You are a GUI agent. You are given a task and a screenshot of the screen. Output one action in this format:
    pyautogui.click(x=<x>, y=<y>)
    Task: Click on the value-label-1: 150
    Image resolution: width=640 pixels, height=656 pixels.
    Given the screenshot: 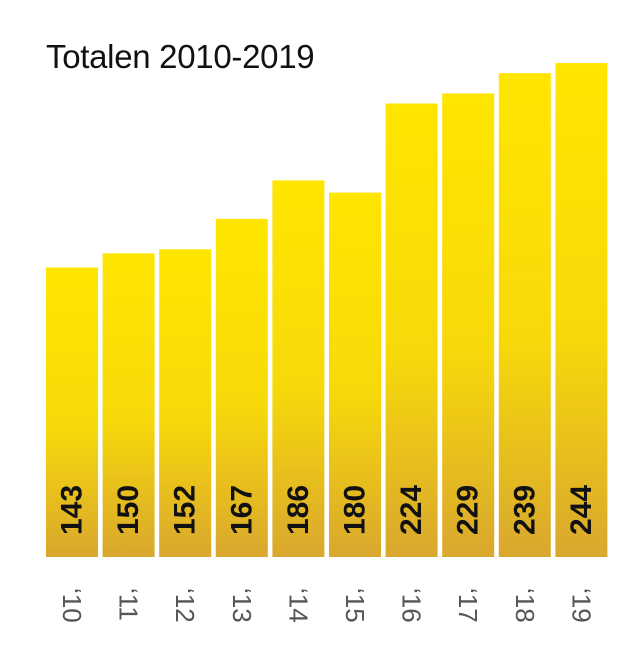 What is the action you would take?
    pyautogui.click(x=128, y=510)
    